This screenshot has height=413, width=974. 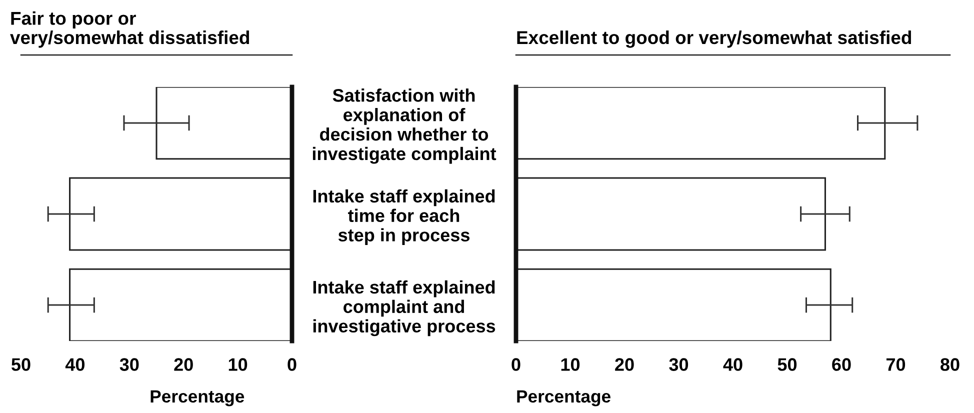 I want to click on x-tick-label: 60, so click(x=841, y=364).